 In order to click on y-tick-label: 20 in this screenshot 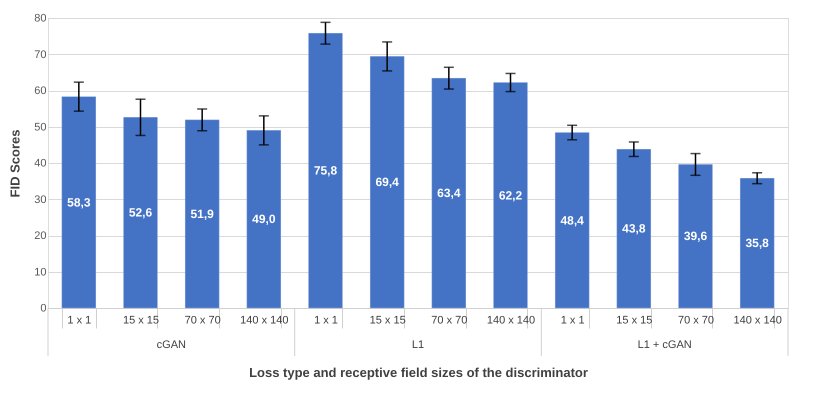, I will do `click(40, 236)`.